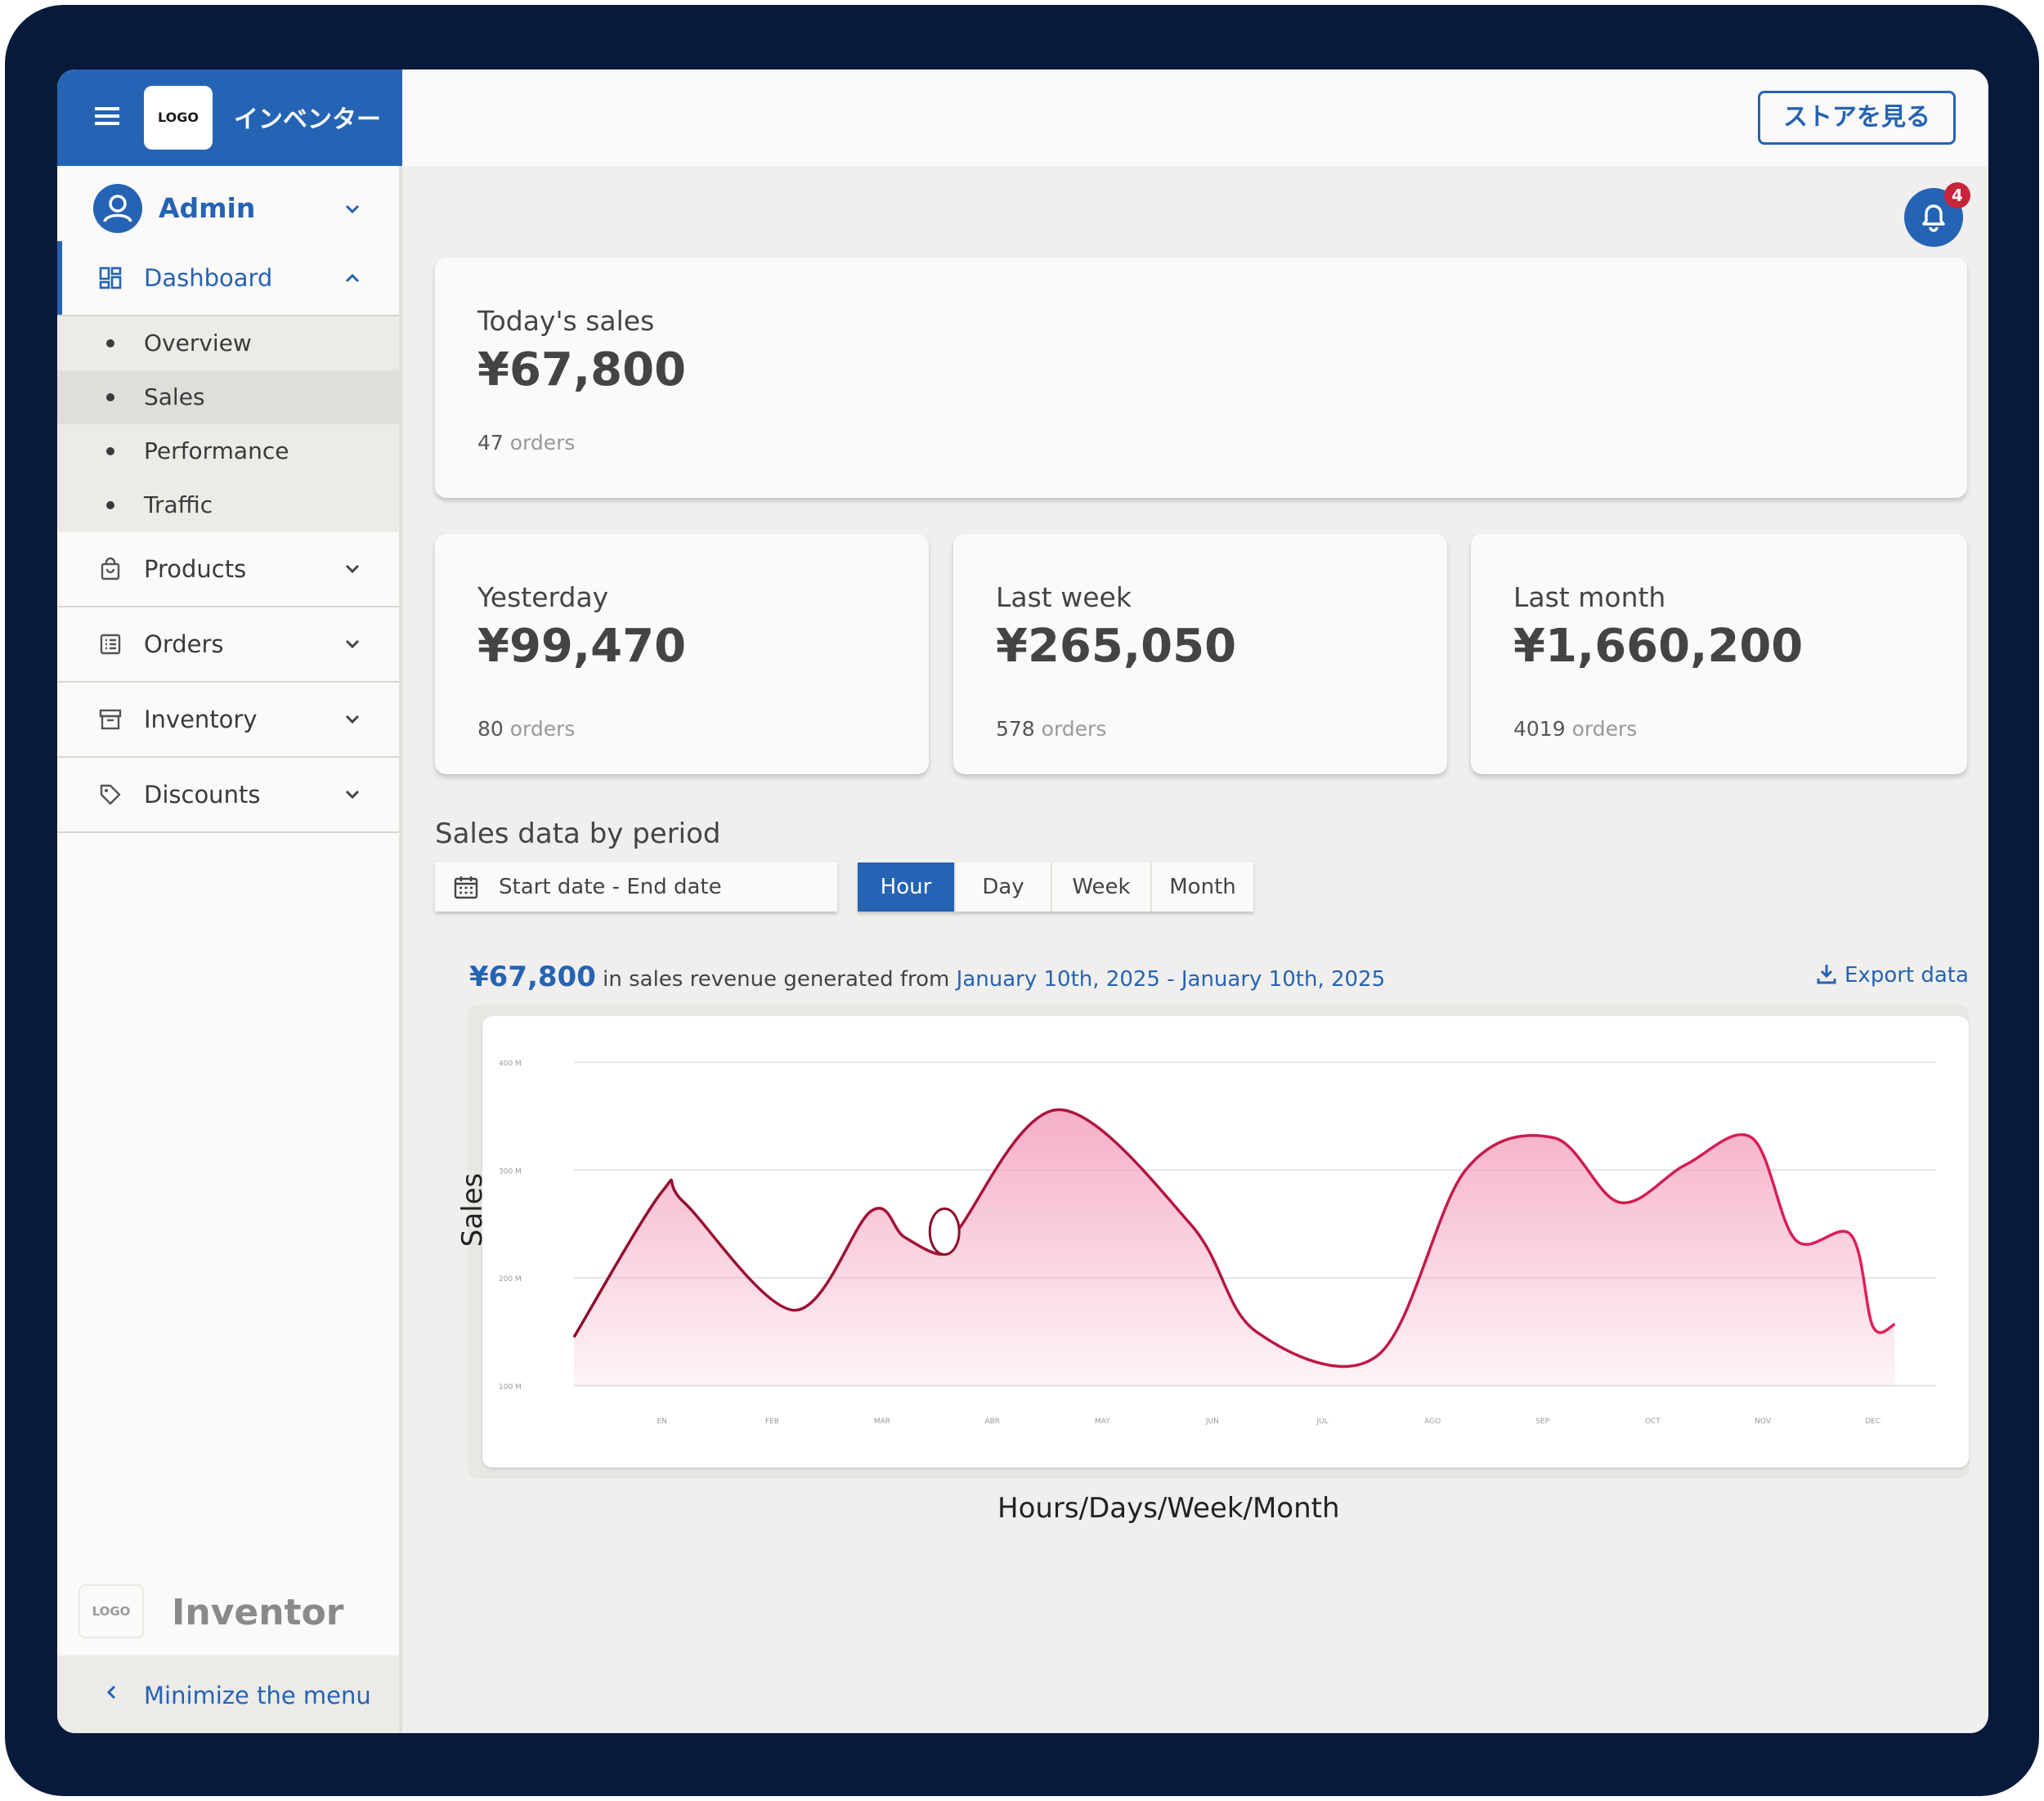 The height and width of the screenshot is (1801, 2044). Describe the element at coordinates (1200, 654) in the screenshot. I see `last-week-sales-card: Last week ¥265,050 578 orders` at that location.